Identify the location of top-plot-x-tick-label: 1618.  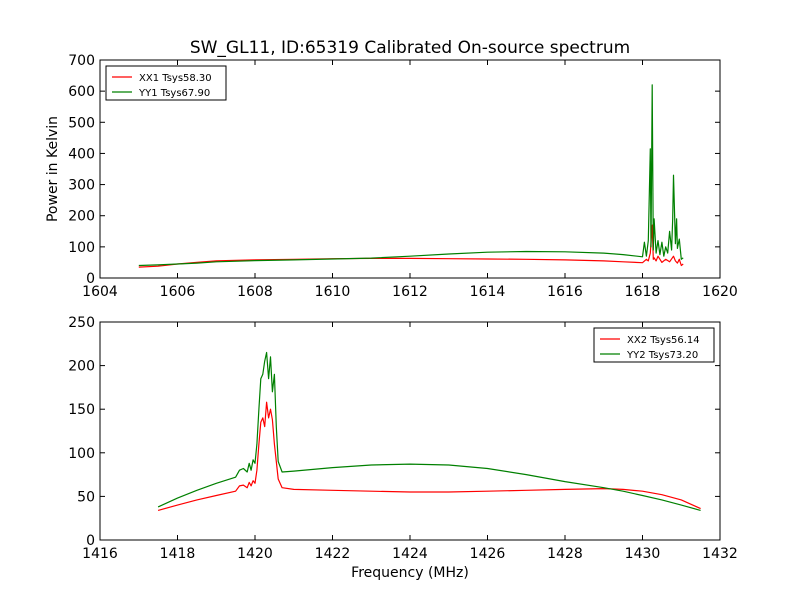
(643, 292).